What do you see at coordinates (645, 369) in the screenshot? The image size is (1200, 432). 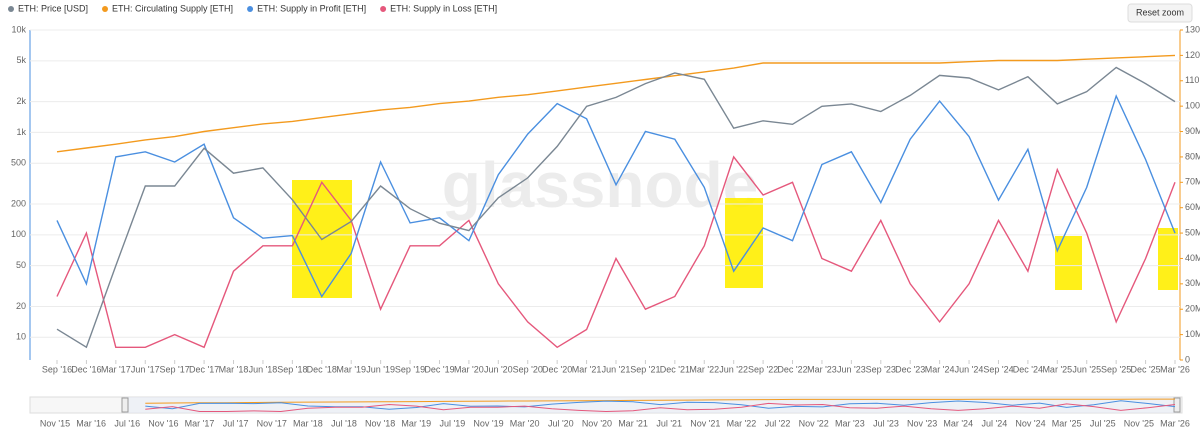 I see `x-tick-label: Sep '21` at bounding box center [645, 369].